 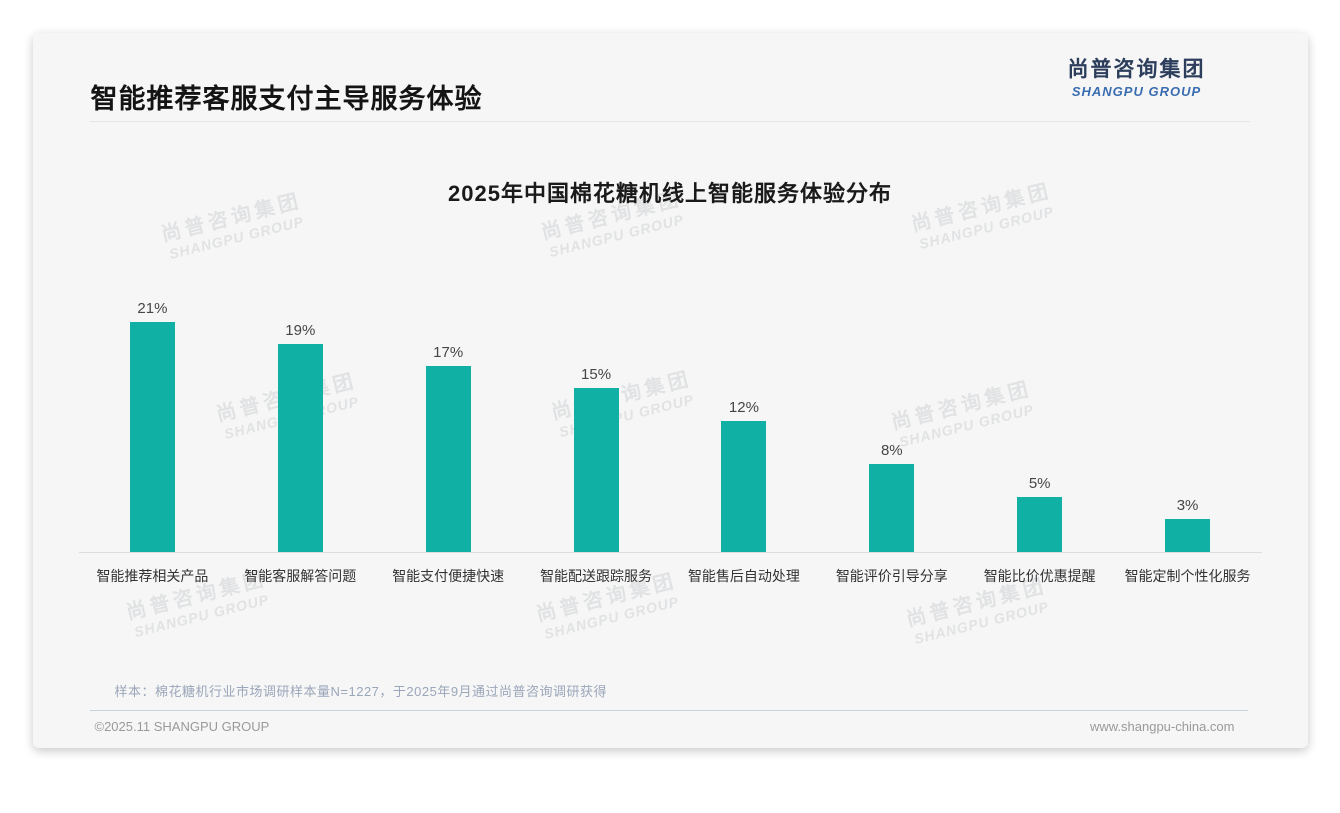 What do you see at coordinates (448, 576) in the screenshot?
I see `category-label: 智能支付便捷快速` at bounding box center [448, 576].